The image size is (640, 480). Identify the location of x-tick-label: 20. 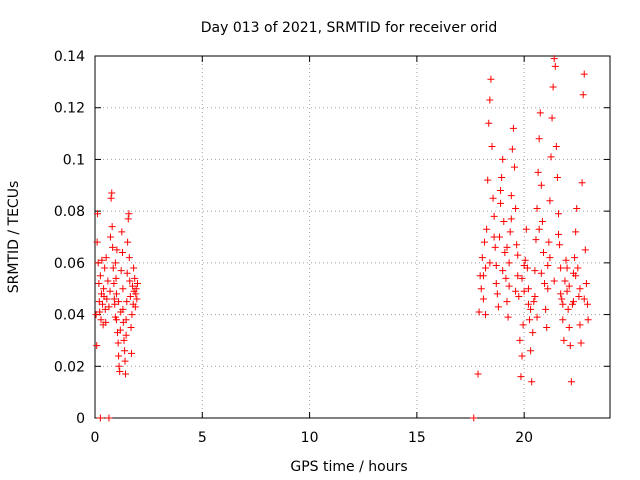
(524, 438).